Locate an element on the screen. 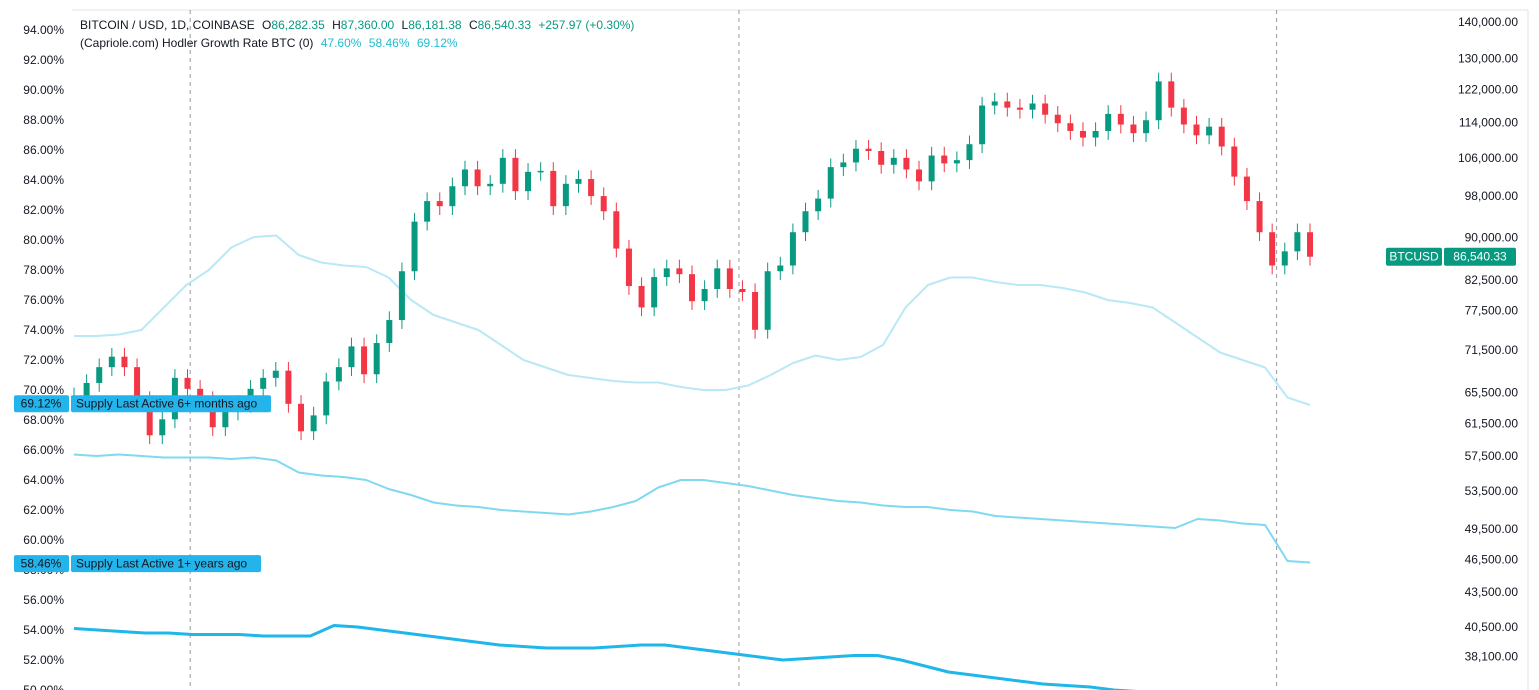 Image resolution: width=1539 pixels, height=690 pixels. right-axis-tick-label: 122,000.00 is located at coordinates (1488, 89).